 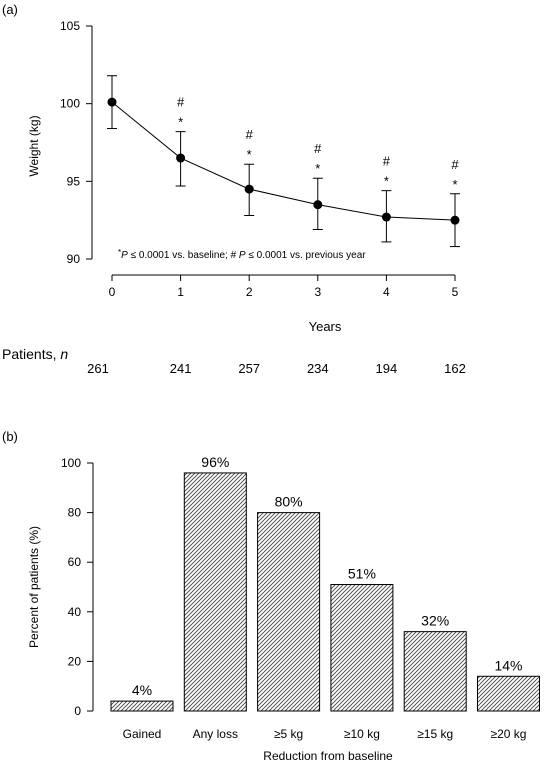 What do you see at coordinates (362, 574) in the screenshot?
I see `bar-value-label: 51%` at bounding box center [362, 574].